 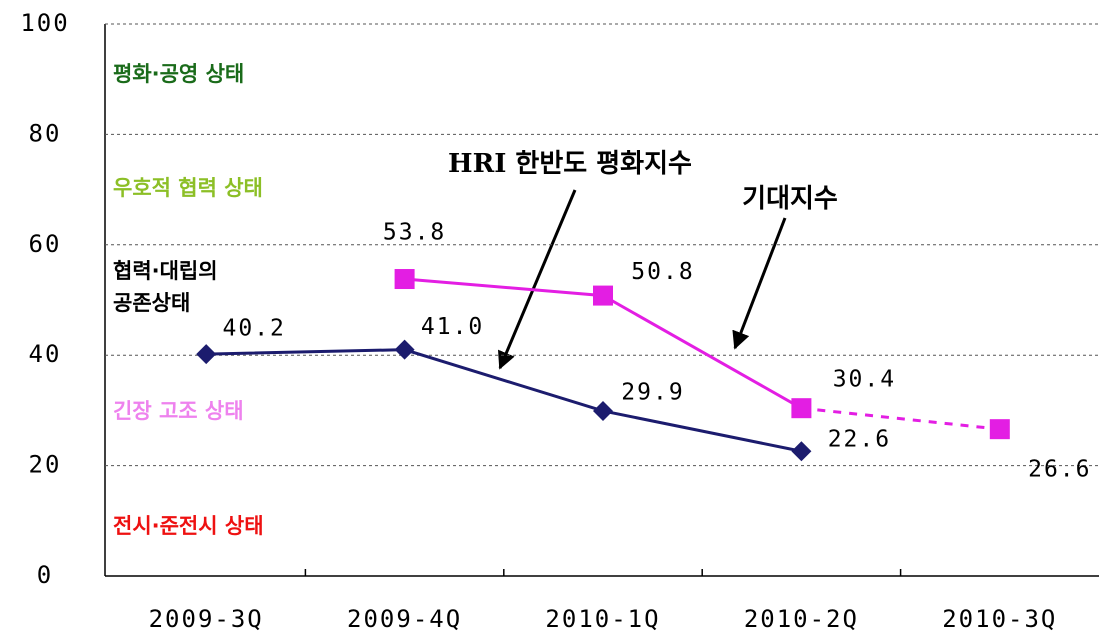 What do you see at coordinates (165, 271) in the screenshot?
I see `zone-label: 협력·대립의` at bounding box center [165, 271].